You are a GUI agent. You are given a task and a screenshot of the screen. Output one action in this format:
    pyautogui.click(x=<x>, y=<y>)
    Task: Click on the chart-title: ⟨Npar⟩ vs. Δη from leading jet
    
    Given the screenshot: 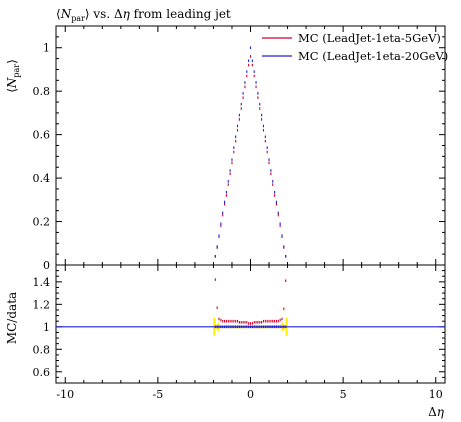 What is the action you would take?
    pyautogui.click(x=143, y=15)
    